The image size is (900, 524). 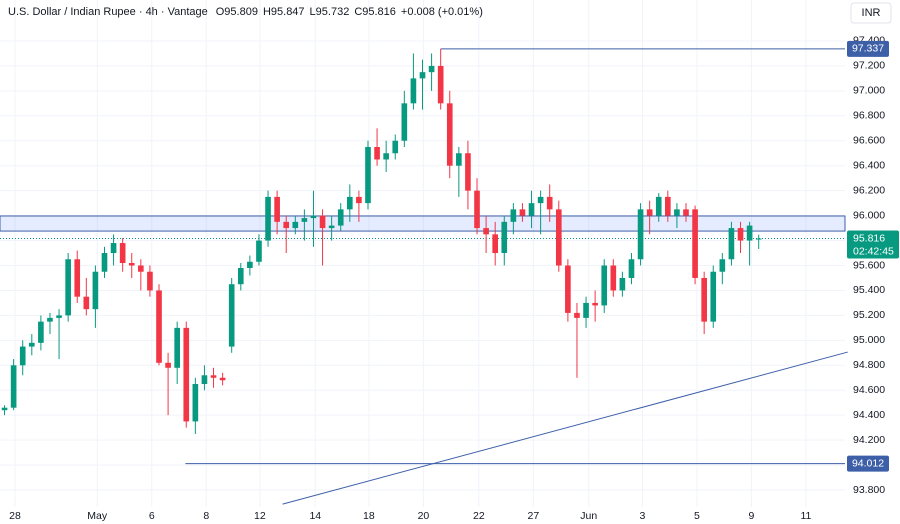 I want to click on y-tick-label: 94.200, so click(x=869, y=440).